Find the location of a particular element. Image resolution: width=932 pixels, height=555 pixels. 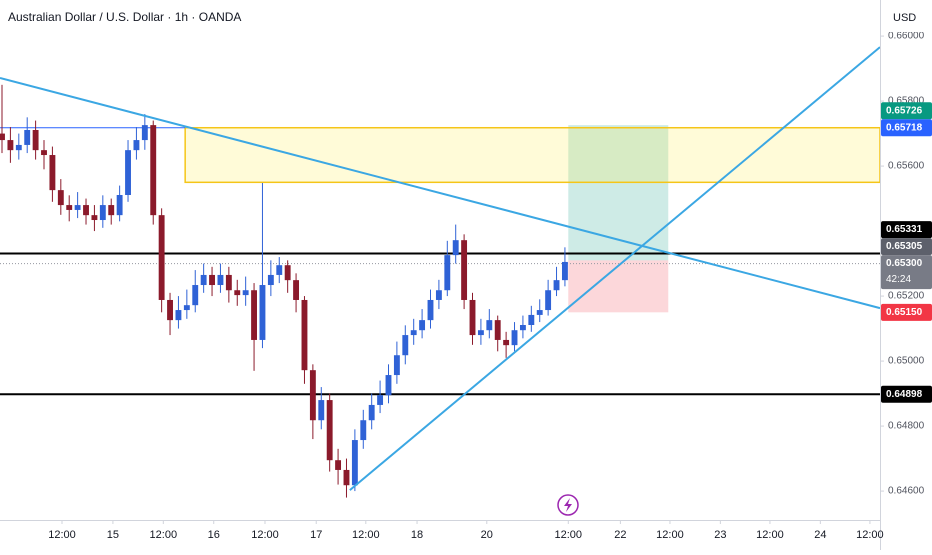

icon-bolt is located at coordinates (568, 505).